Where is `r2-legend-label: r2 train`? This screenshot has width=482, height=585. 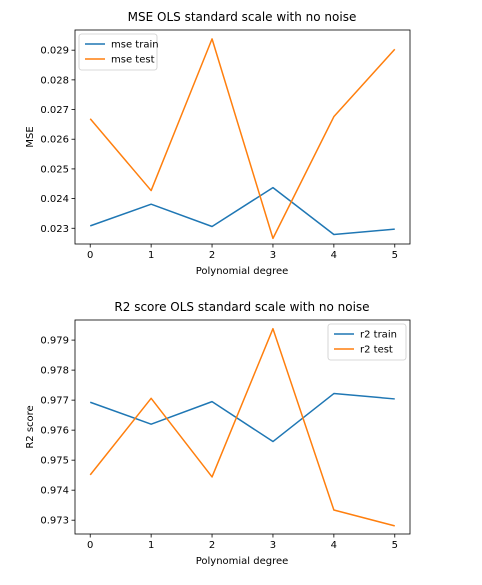 r2-legend-label: r2 train is located at coordinates (378, 335).